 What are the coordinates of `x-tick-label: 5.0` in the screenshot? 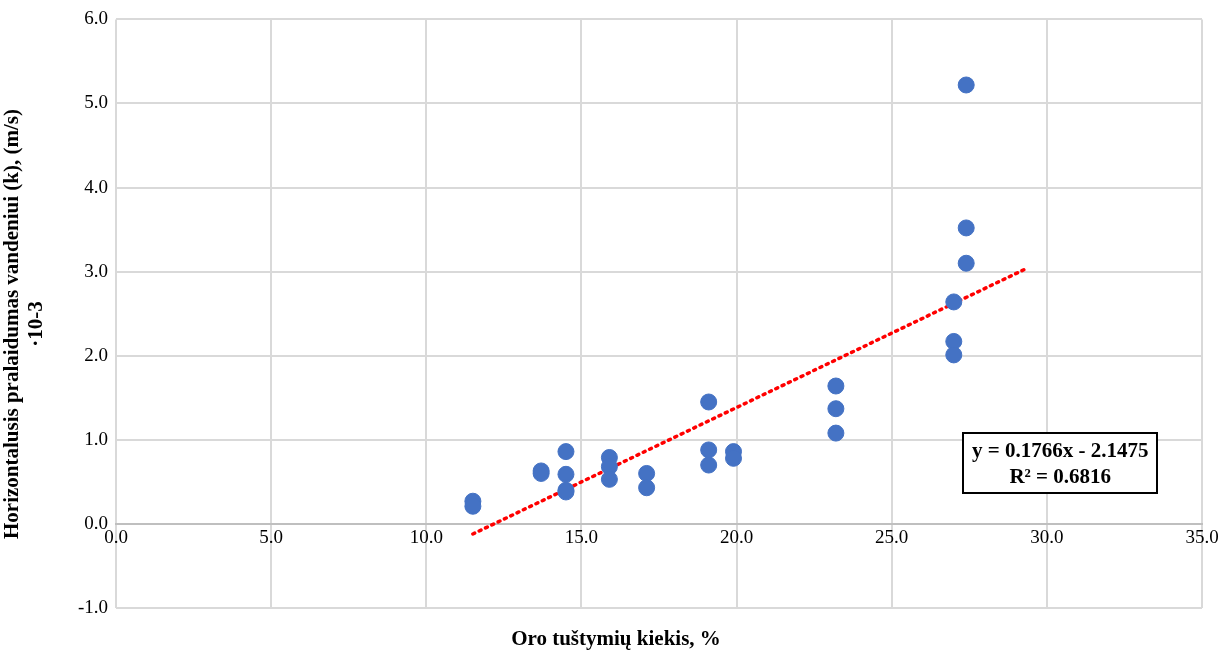 It's located at (271, 537).